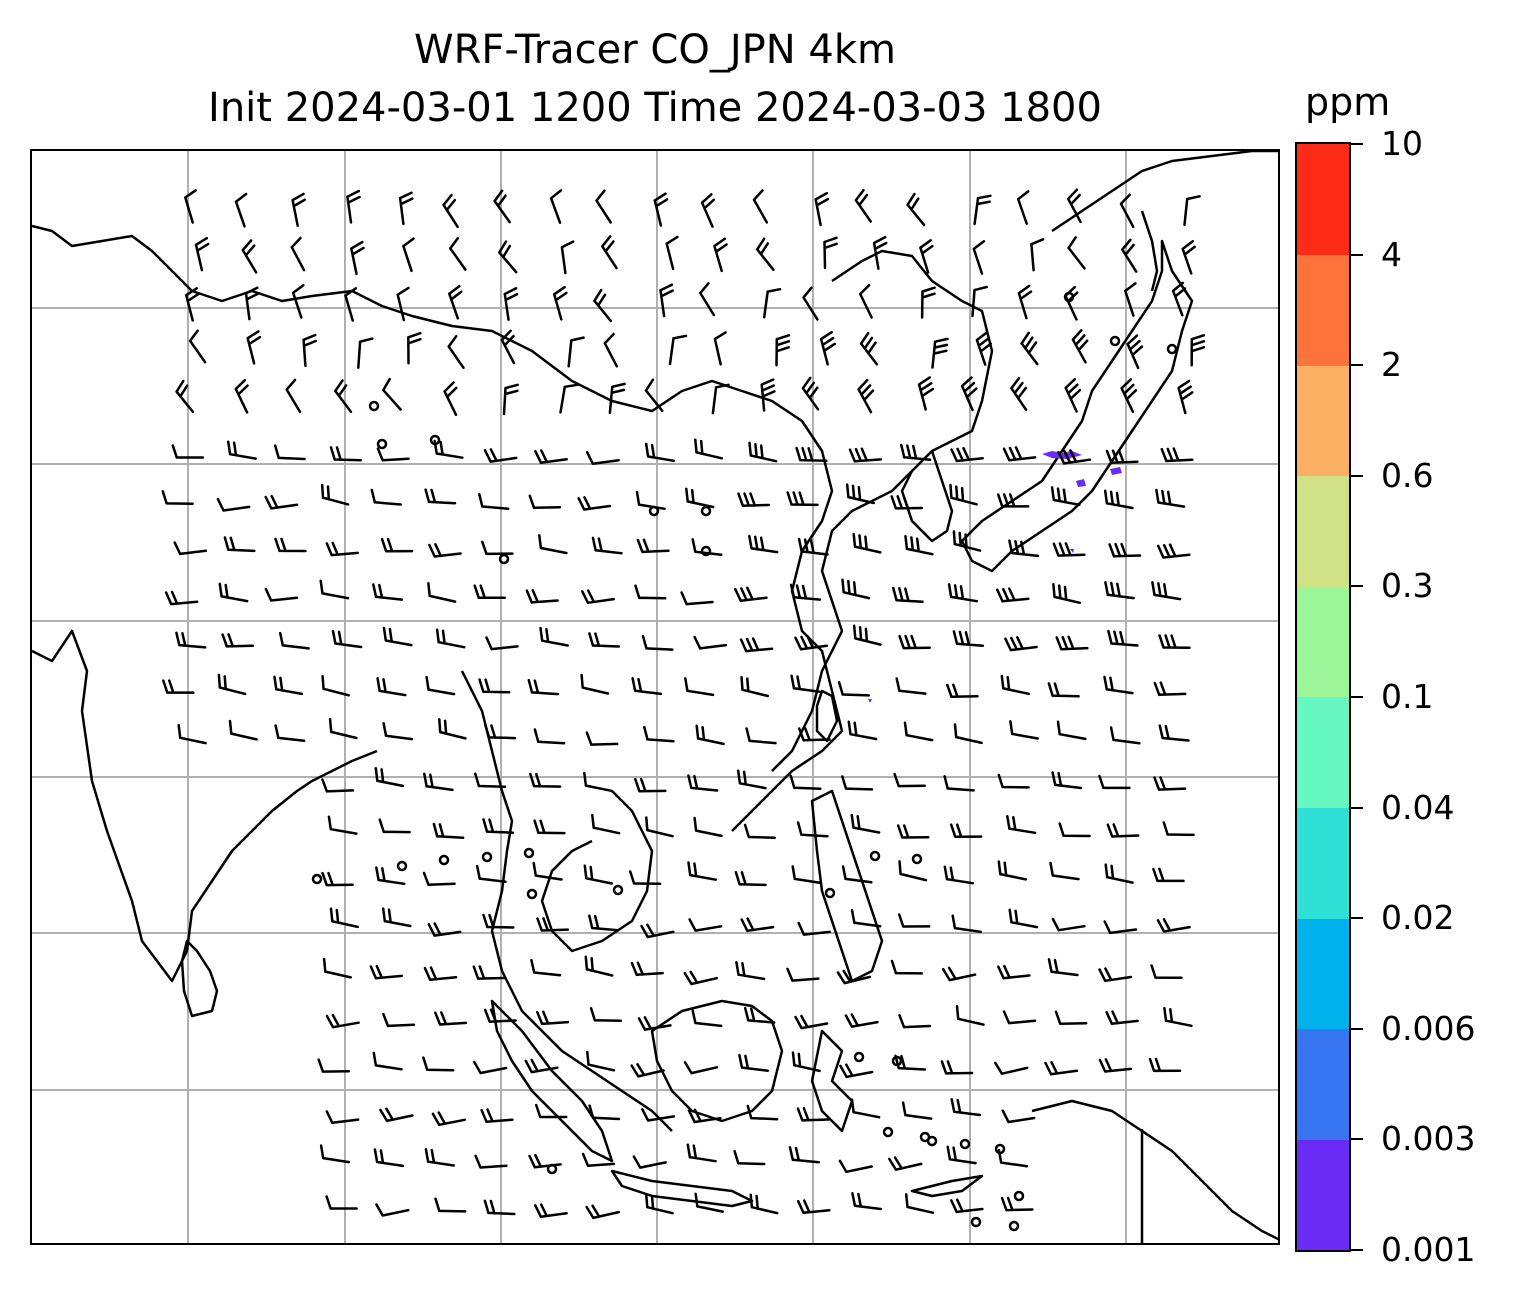 Image resolution: width=1528 pixels, height=1306 pixels. I want to click on coastline-russia-east, so click(1164, 192).